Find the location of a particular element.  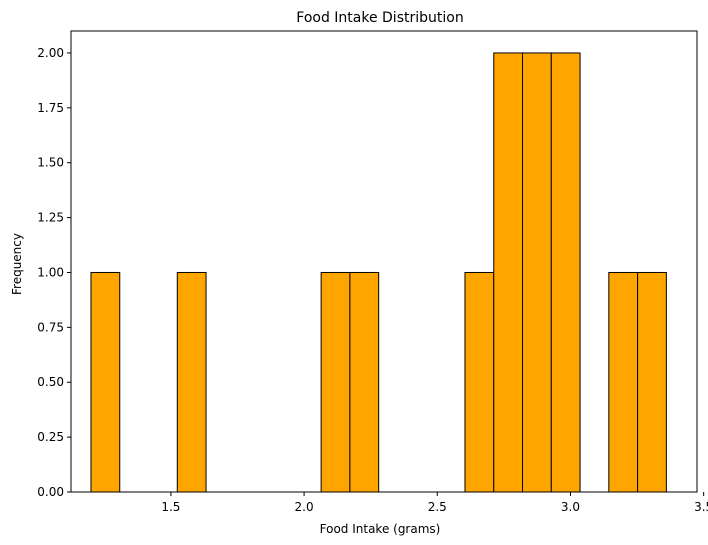

x-axis-title: Food Intake (grams) is located at coordinates (380, 529).